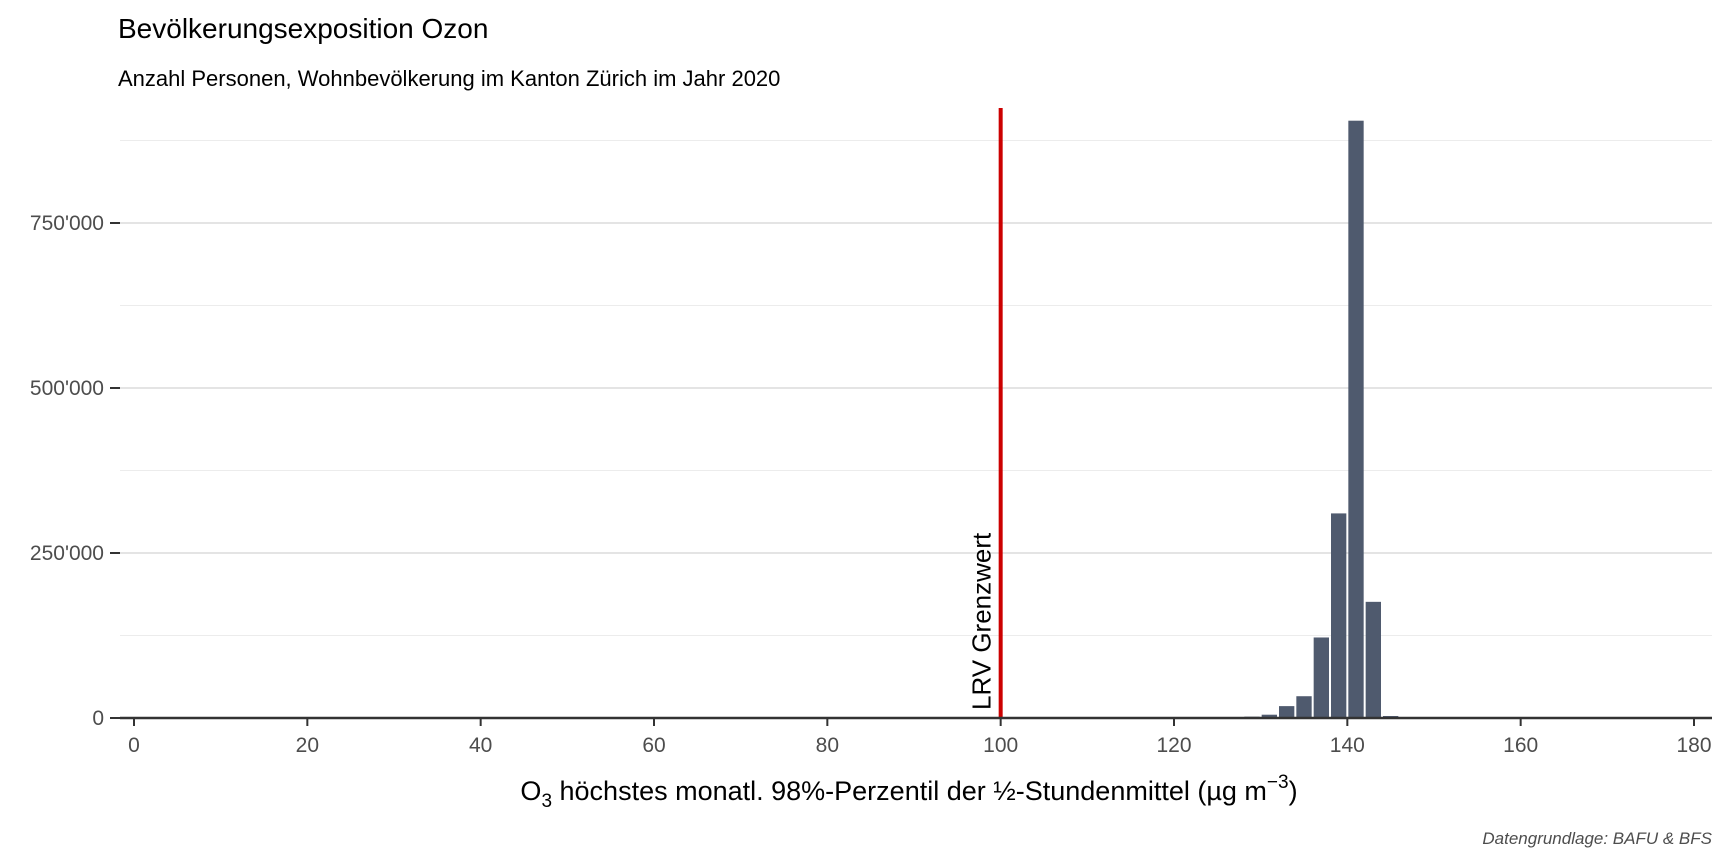  I want to click on reference-line-group: LRV Grenzwert, so click(985, 413).